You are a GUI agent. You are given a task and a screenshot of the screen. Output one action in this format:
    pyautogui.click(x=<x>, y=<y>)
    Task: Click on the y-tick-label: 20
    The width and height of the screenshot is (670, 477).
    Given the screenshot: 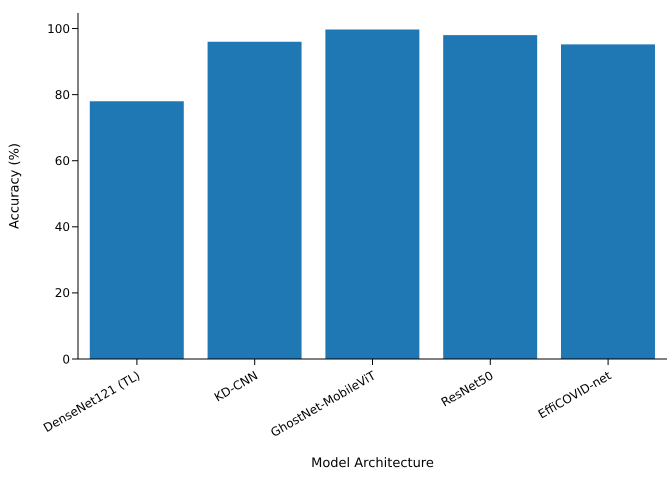 What is the action you would take?
    pyautogui.click(x=62, y=293)
    